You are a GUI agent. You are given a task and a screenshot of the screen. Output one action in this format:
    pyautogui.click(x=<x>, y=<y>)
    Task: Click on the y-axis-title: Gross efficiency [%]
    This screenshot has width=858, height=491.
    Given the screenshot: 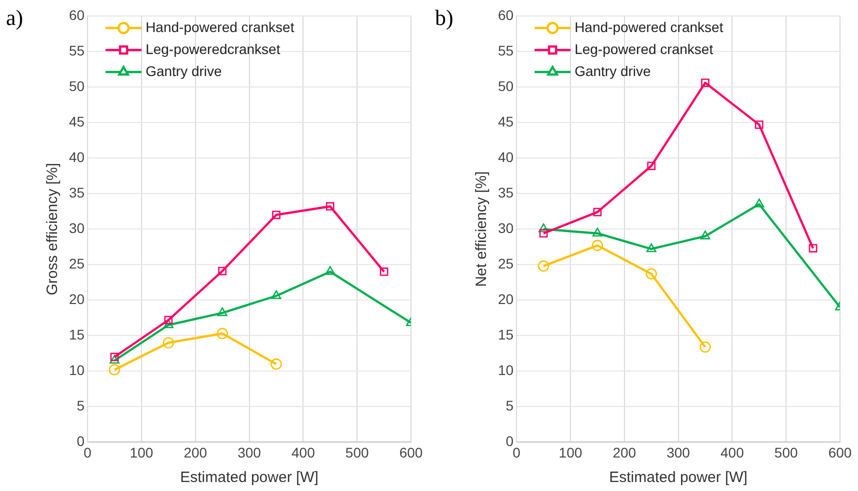 What is the action you would take?
    pyautogui.click(x=53, y=229)
    